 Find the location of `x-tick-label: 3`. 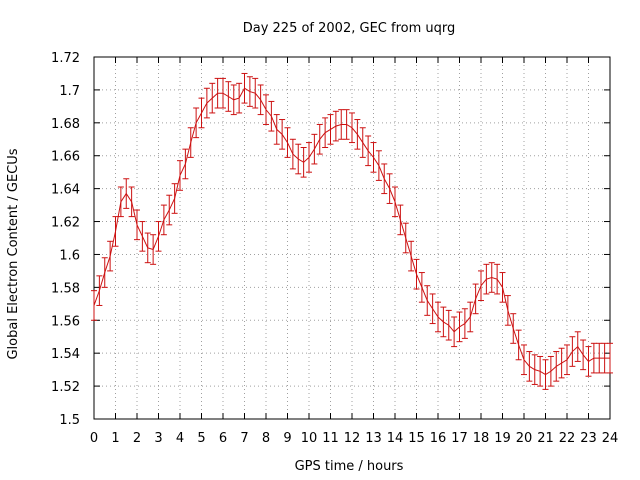

x-tick-label: 3 is located at coordinates (158, 438).